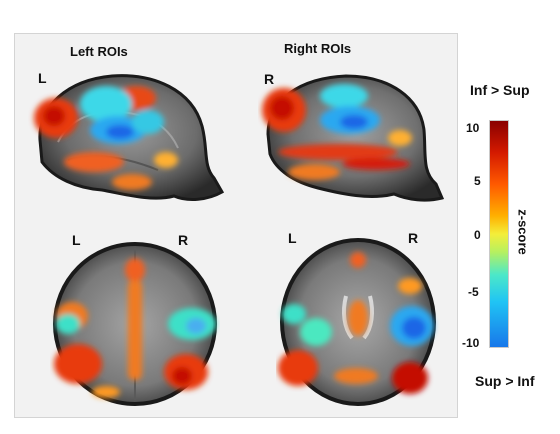 The image size is (560, 434). What do you see at coordinates (477, 235) in the screenshot?
I see `colorbar-tick-0: 0` at bounding box center [477, 235].